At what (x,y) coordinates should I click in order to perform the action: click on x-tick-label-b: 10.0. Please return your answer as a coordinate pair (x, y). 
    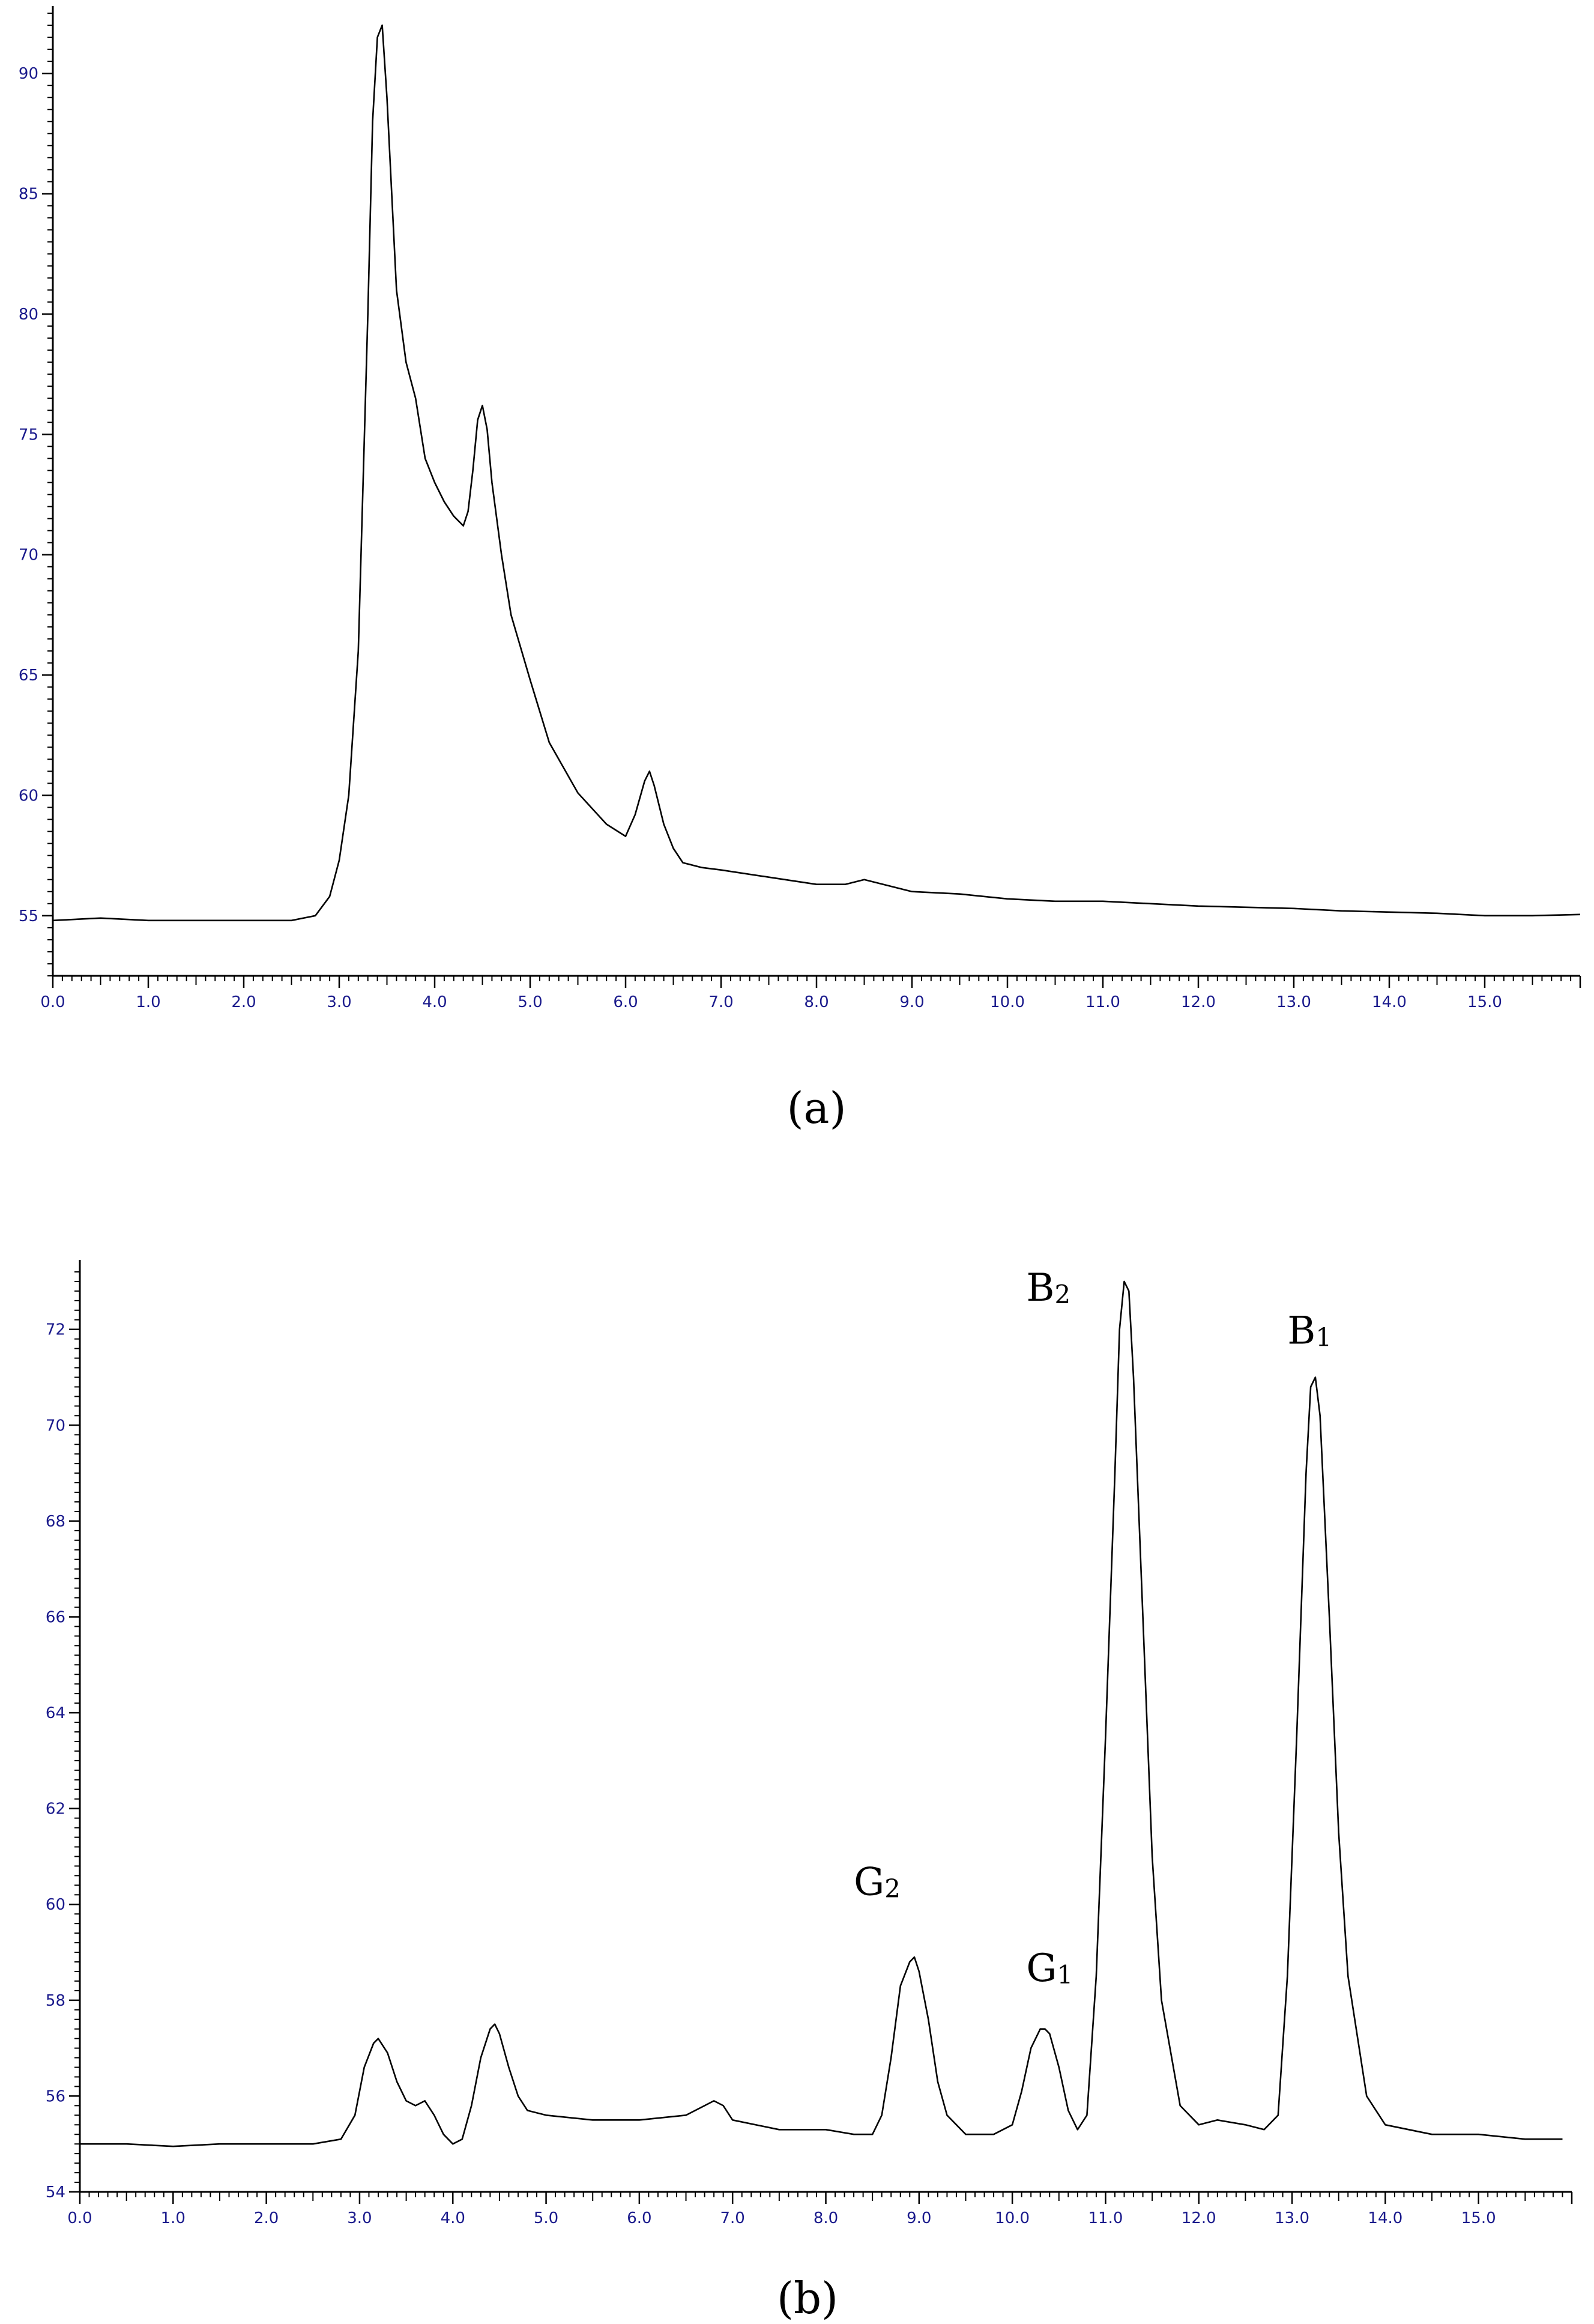
    Looking at the image, I should click on (1012, 2218).